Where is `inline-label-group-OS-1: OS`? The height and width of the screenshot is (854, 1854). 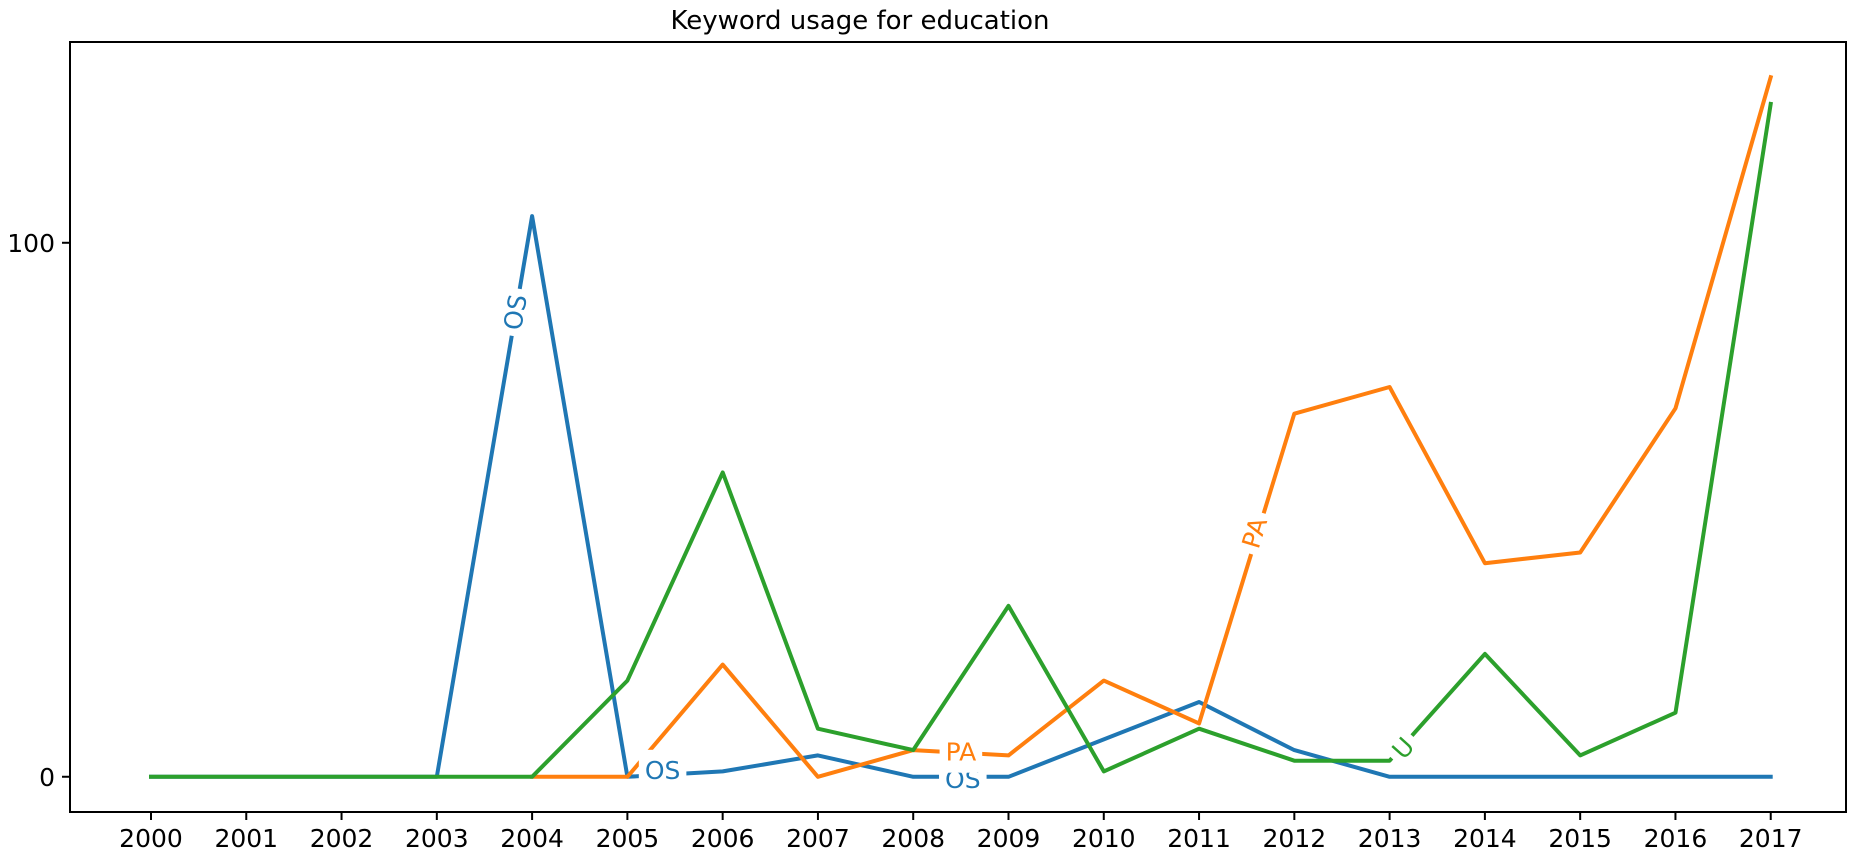
inline-label-group-OS-1: OS is located at coordinates (662, 770).